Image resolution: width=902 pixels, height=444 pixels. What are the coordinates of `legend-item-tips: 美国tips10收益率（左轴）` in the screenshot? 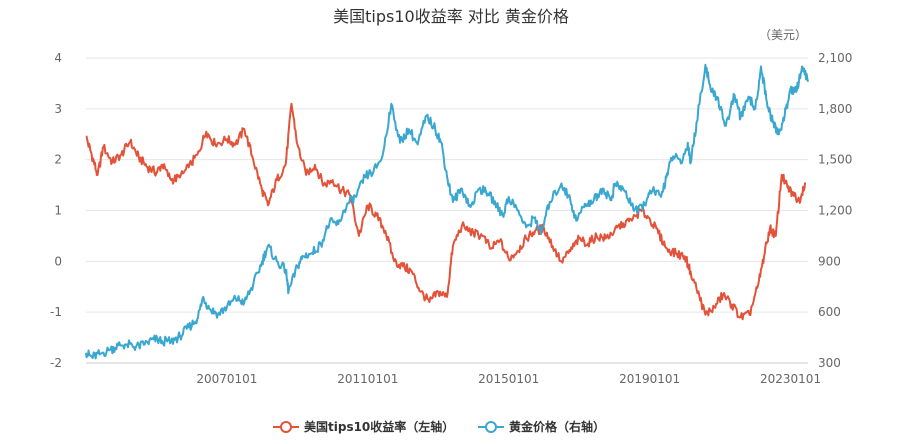 It's located at (363, 426).